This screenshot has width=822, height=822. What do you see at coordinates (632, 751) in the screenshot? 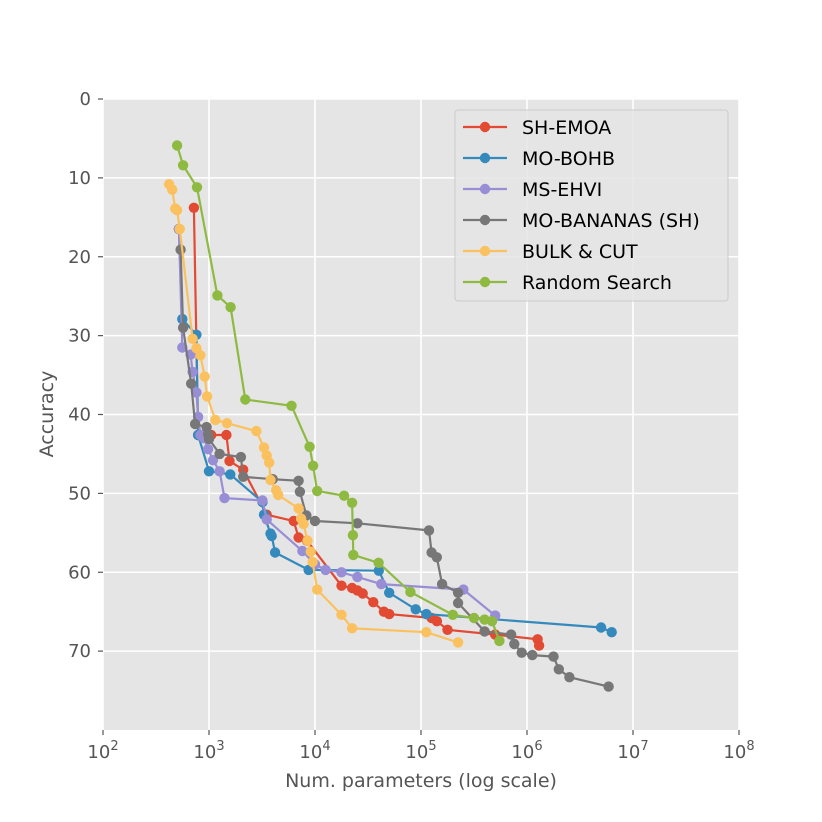
I see `x-tick-label: 10⁷` at bounding box center [632, 751].